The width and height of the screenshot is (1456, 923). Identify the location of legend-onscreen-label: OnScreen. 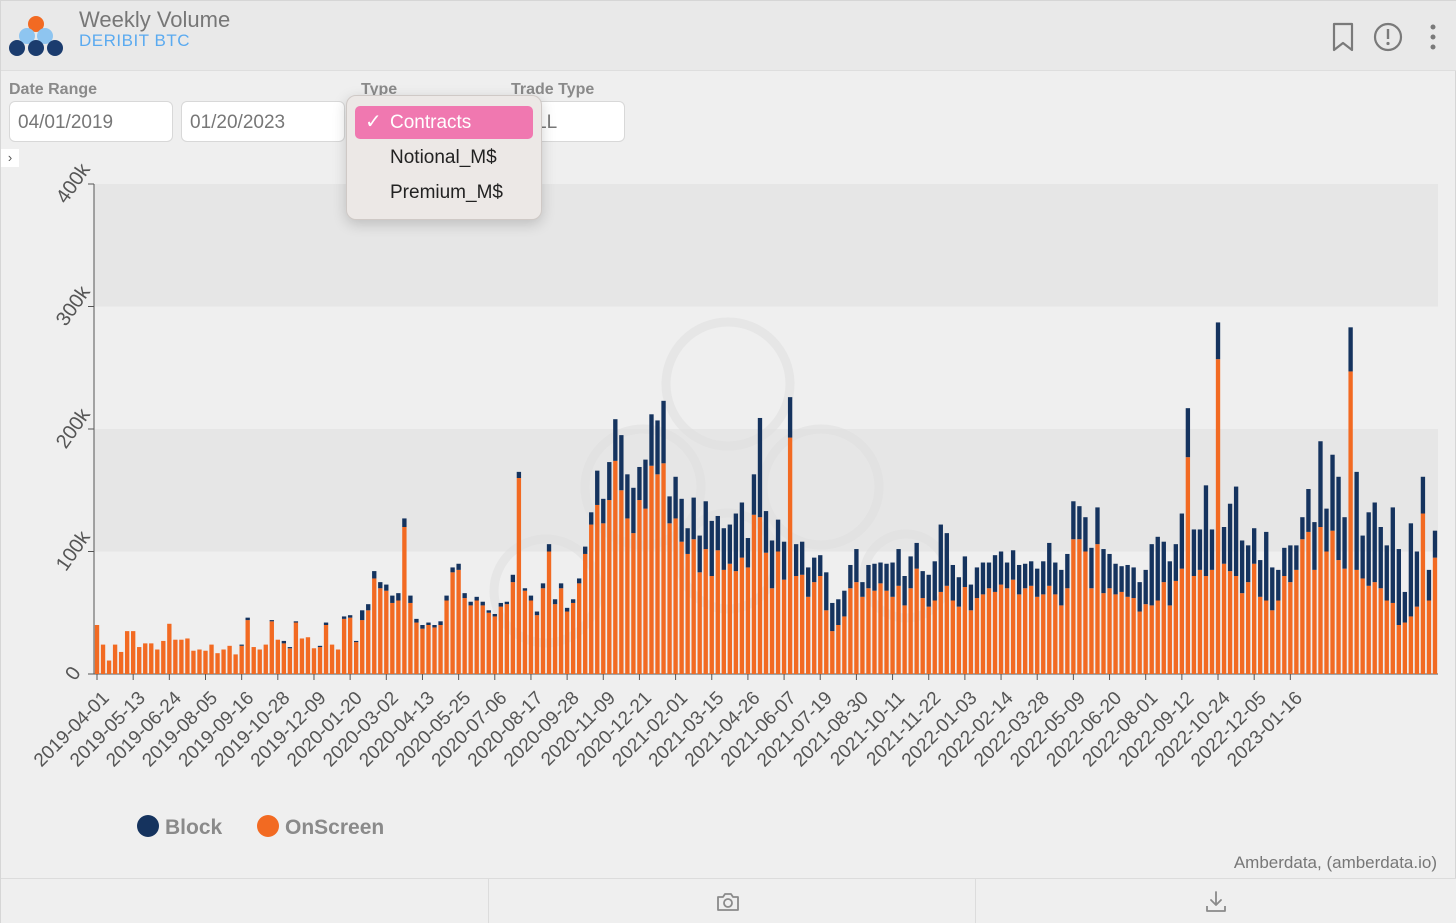
(335, 827).